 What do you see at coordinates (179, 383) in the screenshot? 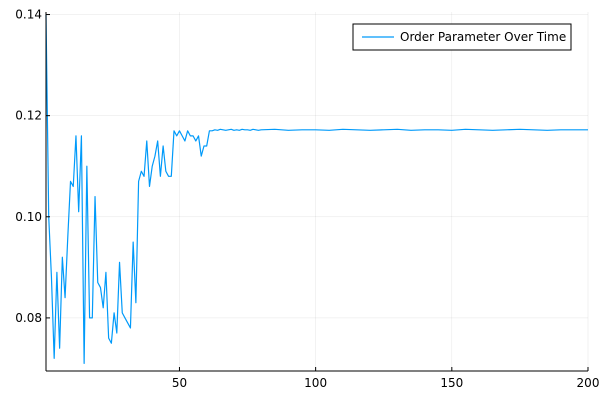
I see `x-tick-label: 50` at bounding box center [179, 383].